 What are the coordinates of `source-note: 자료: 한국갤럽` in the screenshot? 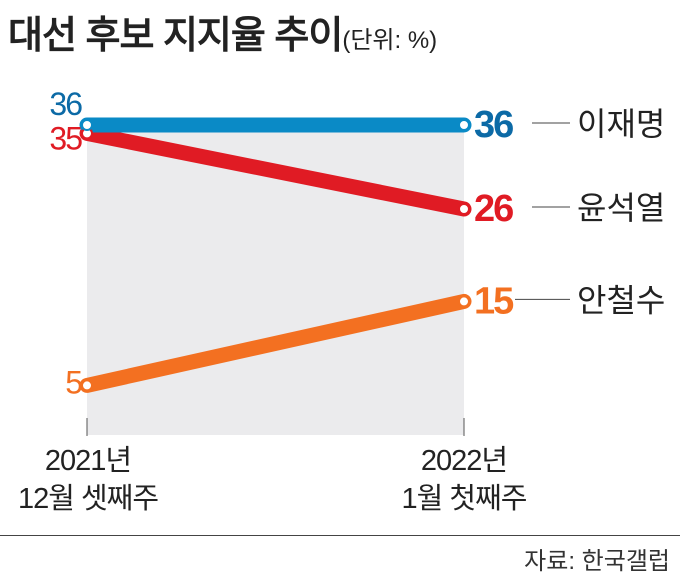 It's located at (597, 561).